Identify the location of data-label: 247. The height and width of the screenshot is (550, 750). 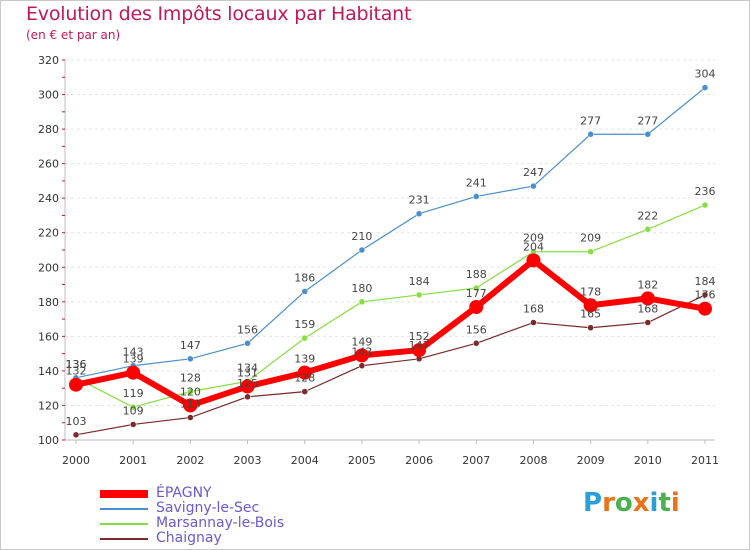
(533, 172).